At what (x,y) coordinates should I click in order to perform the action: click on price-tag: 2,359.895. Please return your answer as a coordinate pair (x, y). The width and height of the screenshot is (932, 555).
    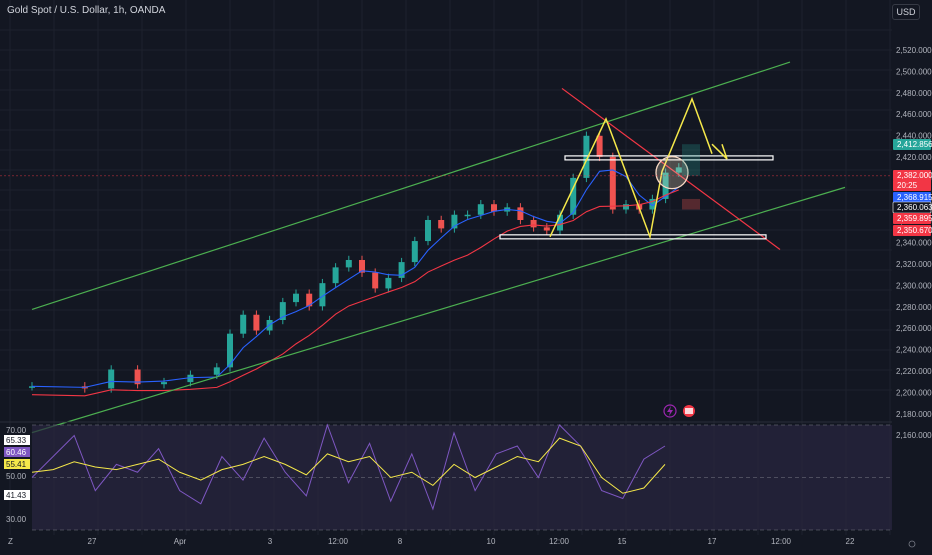
    Looking at the image, I should click on (912, 218).